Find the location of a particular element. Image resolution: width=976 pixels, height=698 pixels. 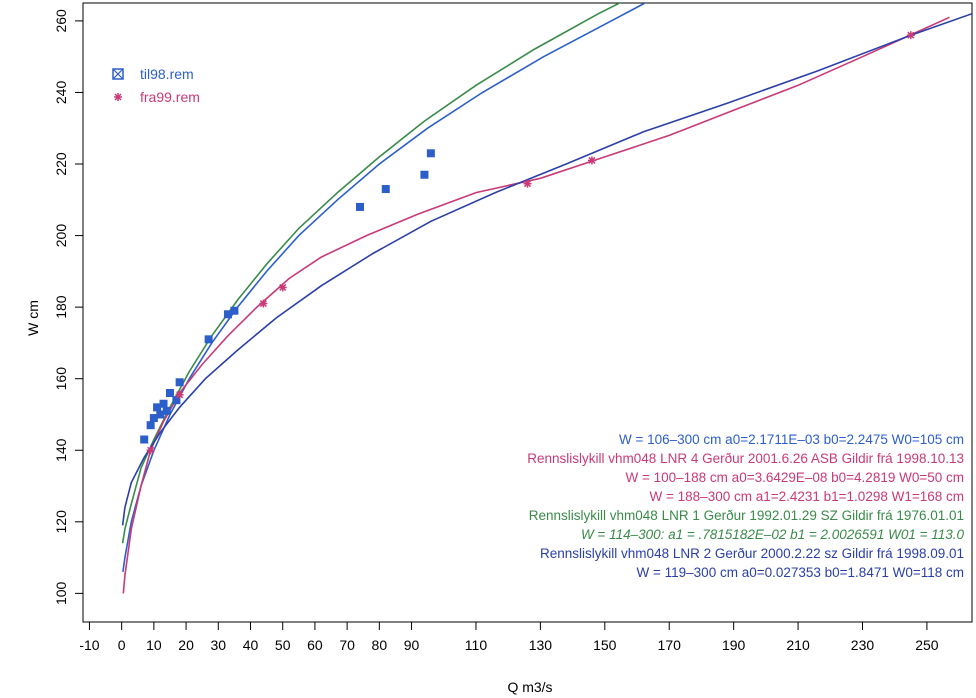

x-tick-label: 250 is located at coordinates (927, 645).